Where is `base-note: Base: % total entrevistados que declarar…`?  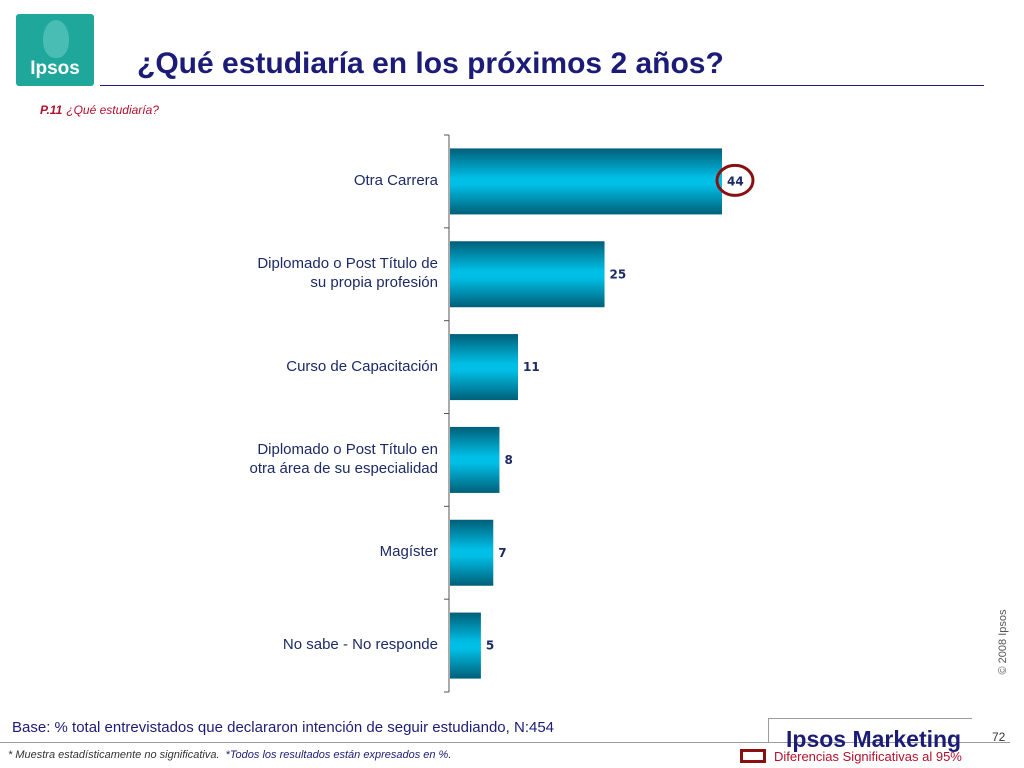
base-note: Base: % total entrevistados que declarar… is located at coordinates (283, 727).